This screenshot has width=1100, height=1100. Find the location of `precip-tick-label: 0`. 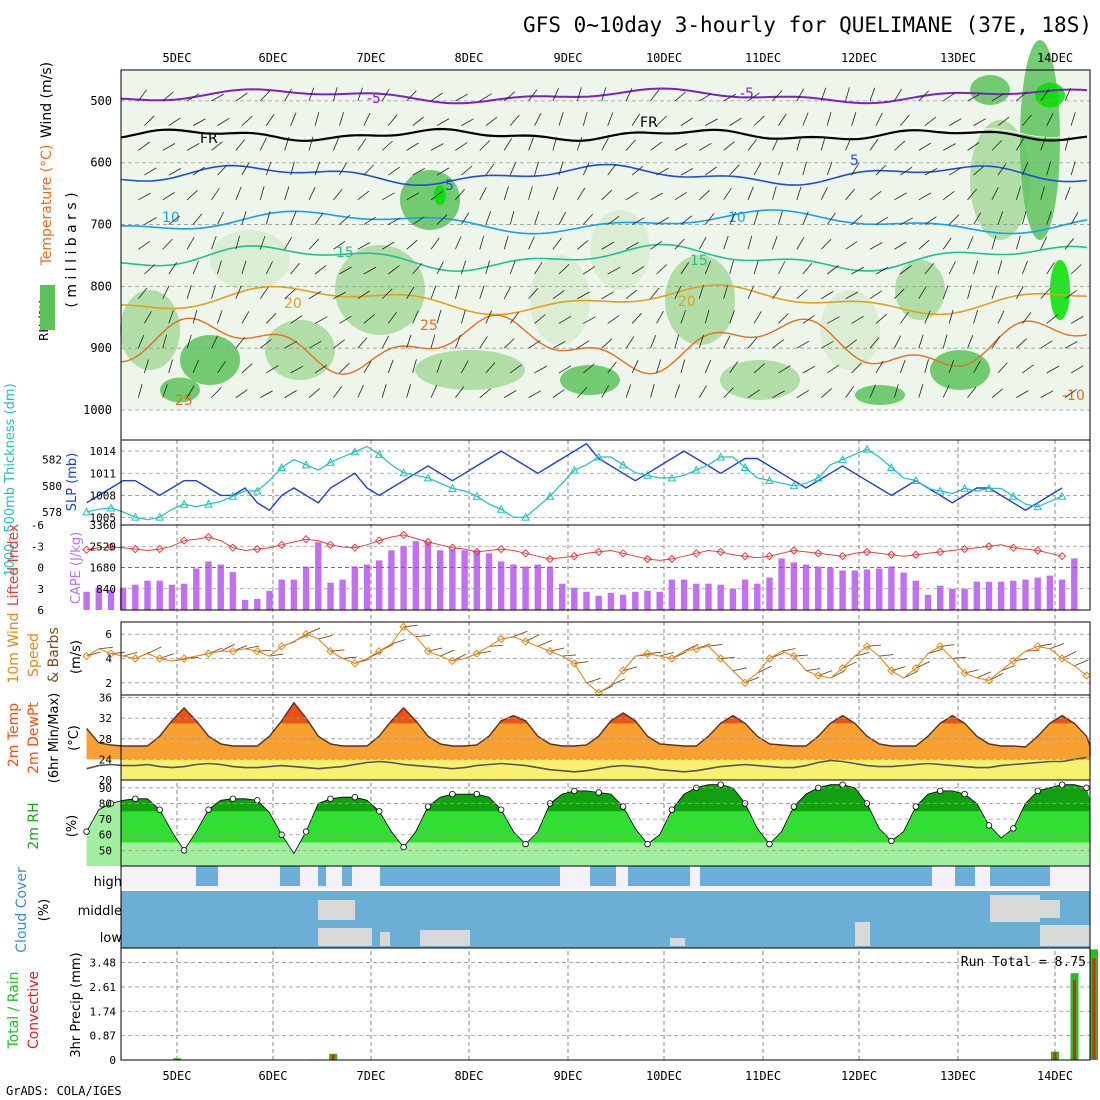

precip-tick-label: 0 is located at coordinates (112, 1060).